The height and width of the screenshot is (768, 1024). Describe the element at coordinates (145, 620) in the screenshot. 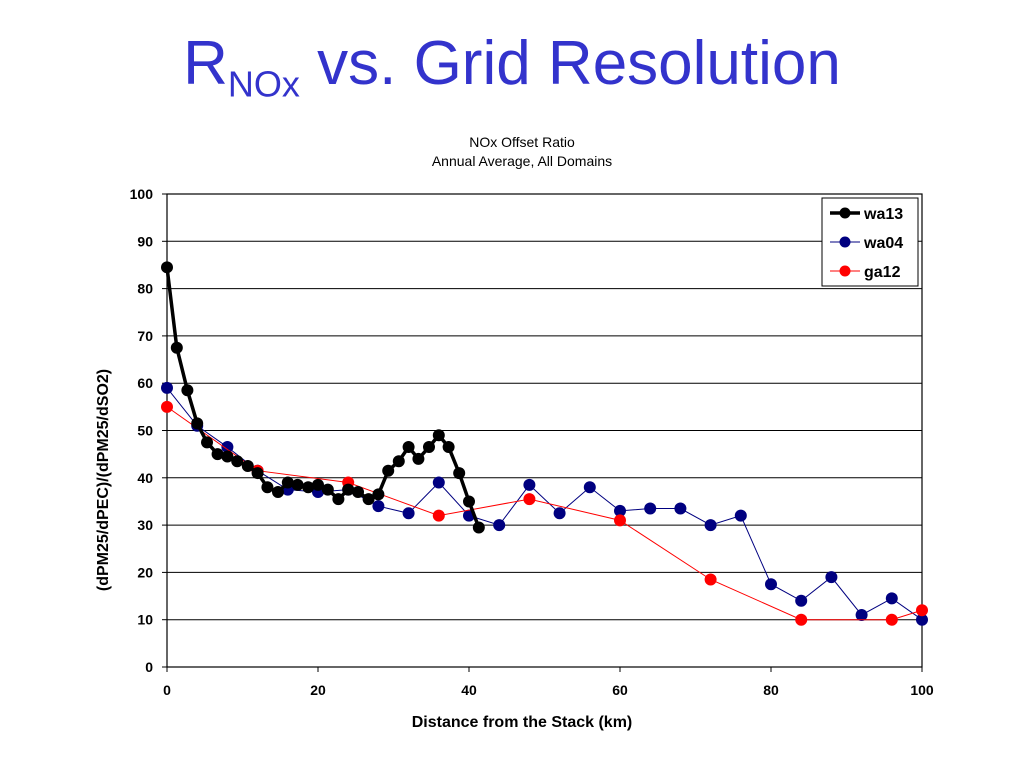

I see `y-tick-label: 10` at that location.